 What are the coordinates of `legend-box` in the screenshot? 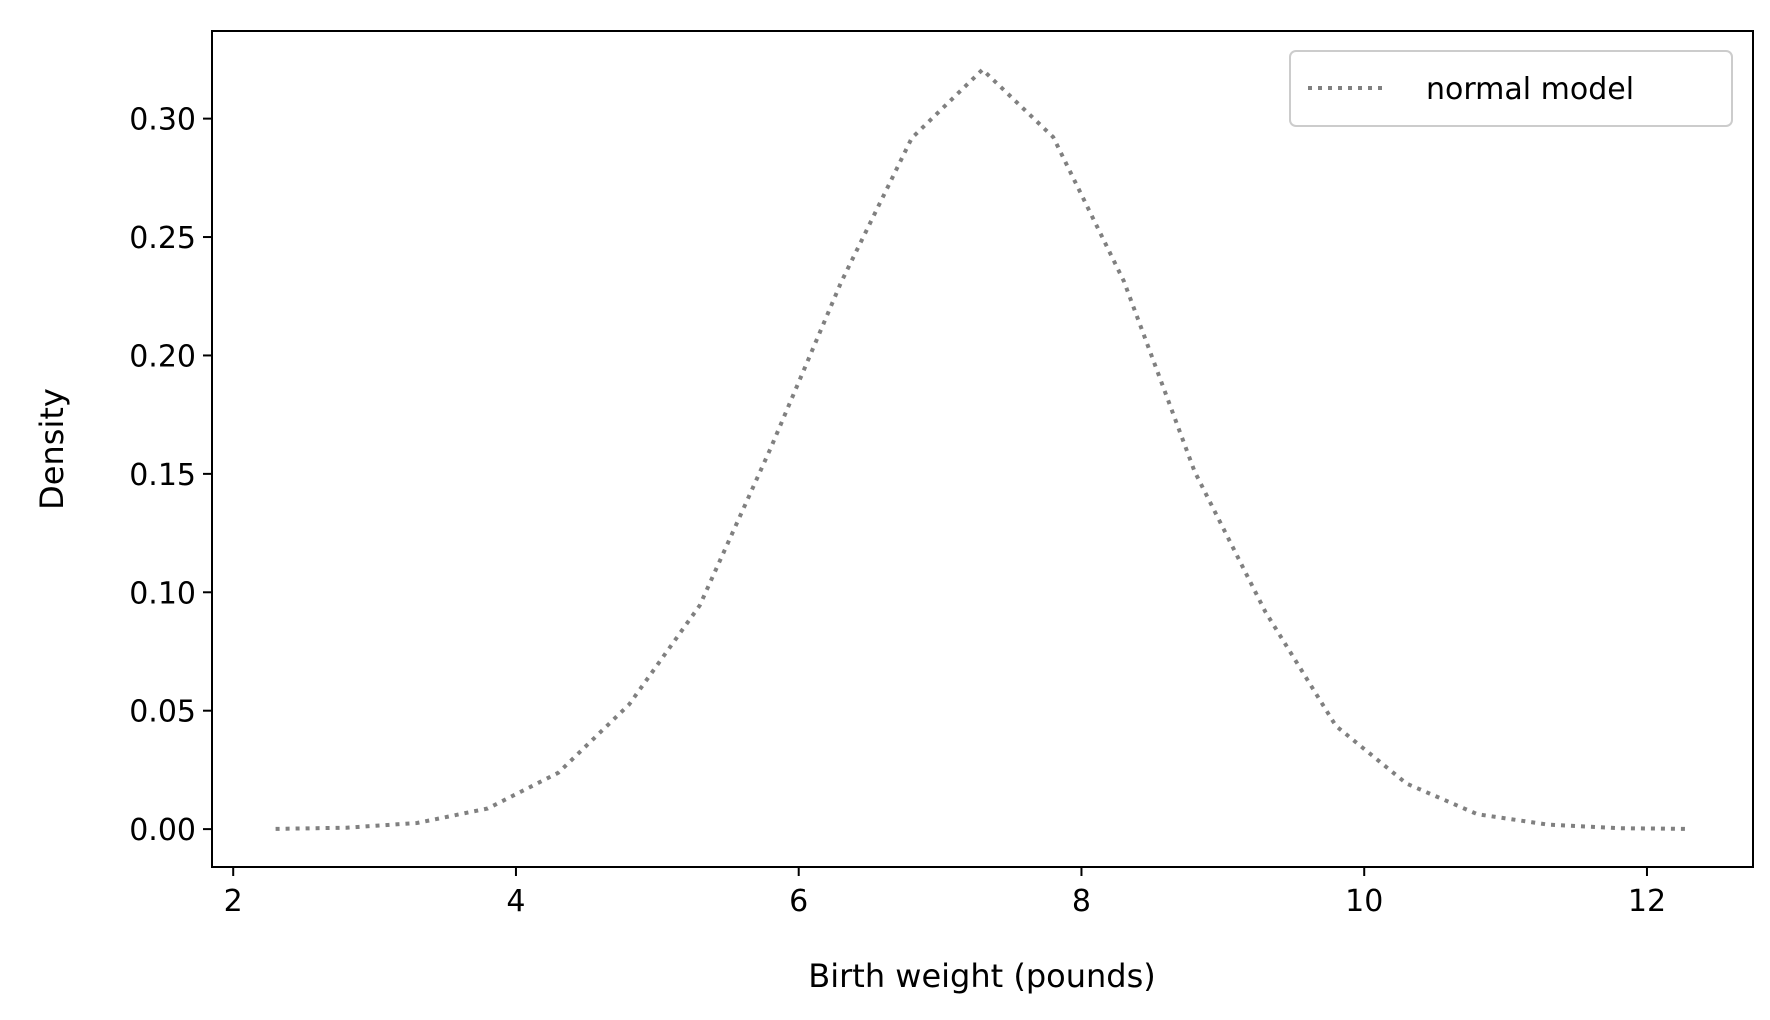 It's located at (1511, 88).